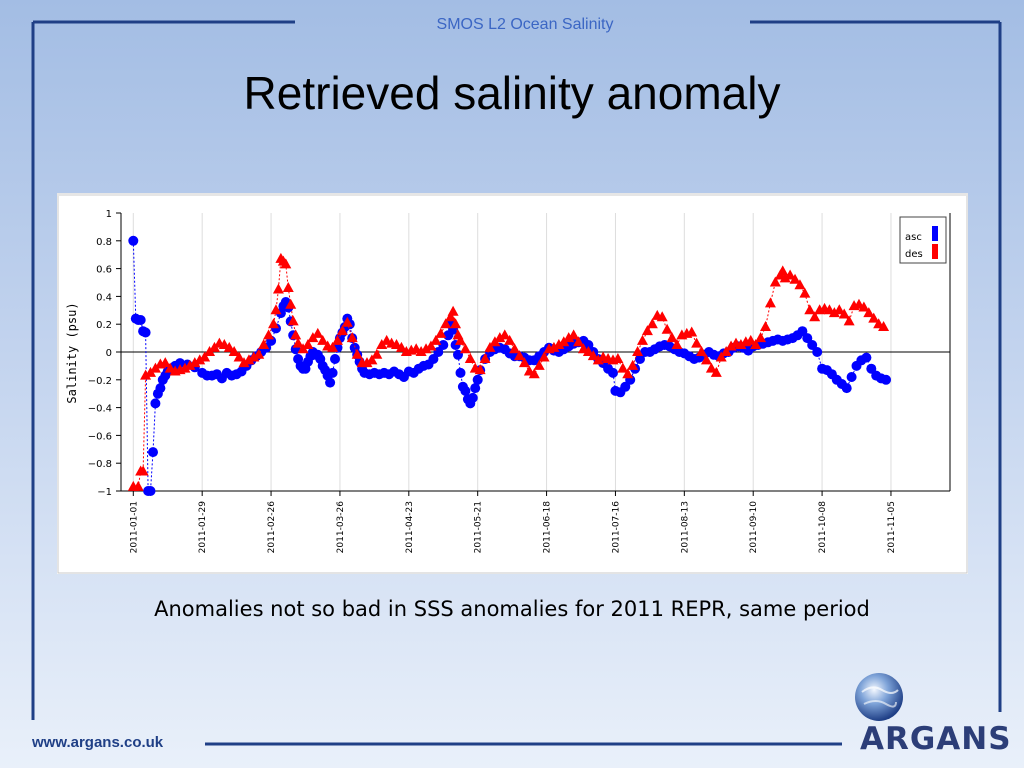 The width and height of the screenshot is (1024, 768). Describe the element at coordinates (98, 742) in the screenshot. I see `footer-link: www.argans.co.uk` at that location.